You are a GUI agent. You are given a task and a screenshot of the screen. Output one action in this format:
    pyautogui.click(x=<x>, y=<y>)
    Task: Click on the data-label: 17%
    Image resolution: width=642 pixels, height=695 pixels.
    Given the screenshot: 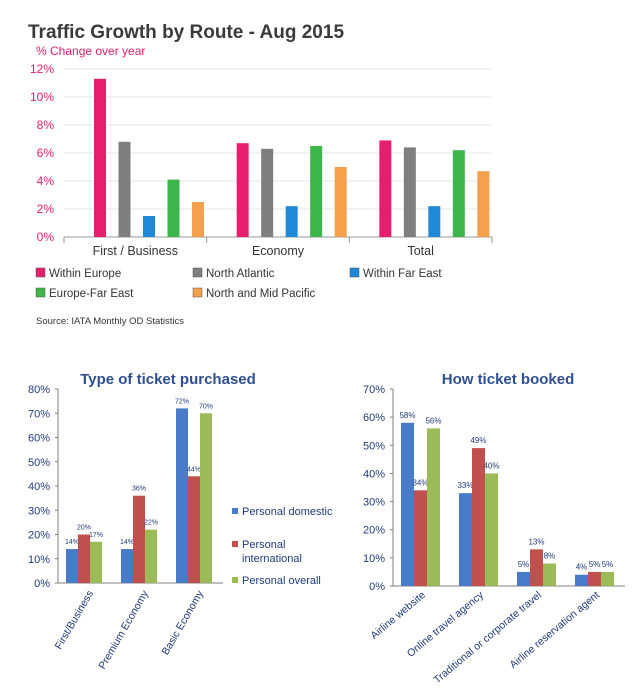 What is the action you would take?
    pyautogui.click(x=96, y=535)
    